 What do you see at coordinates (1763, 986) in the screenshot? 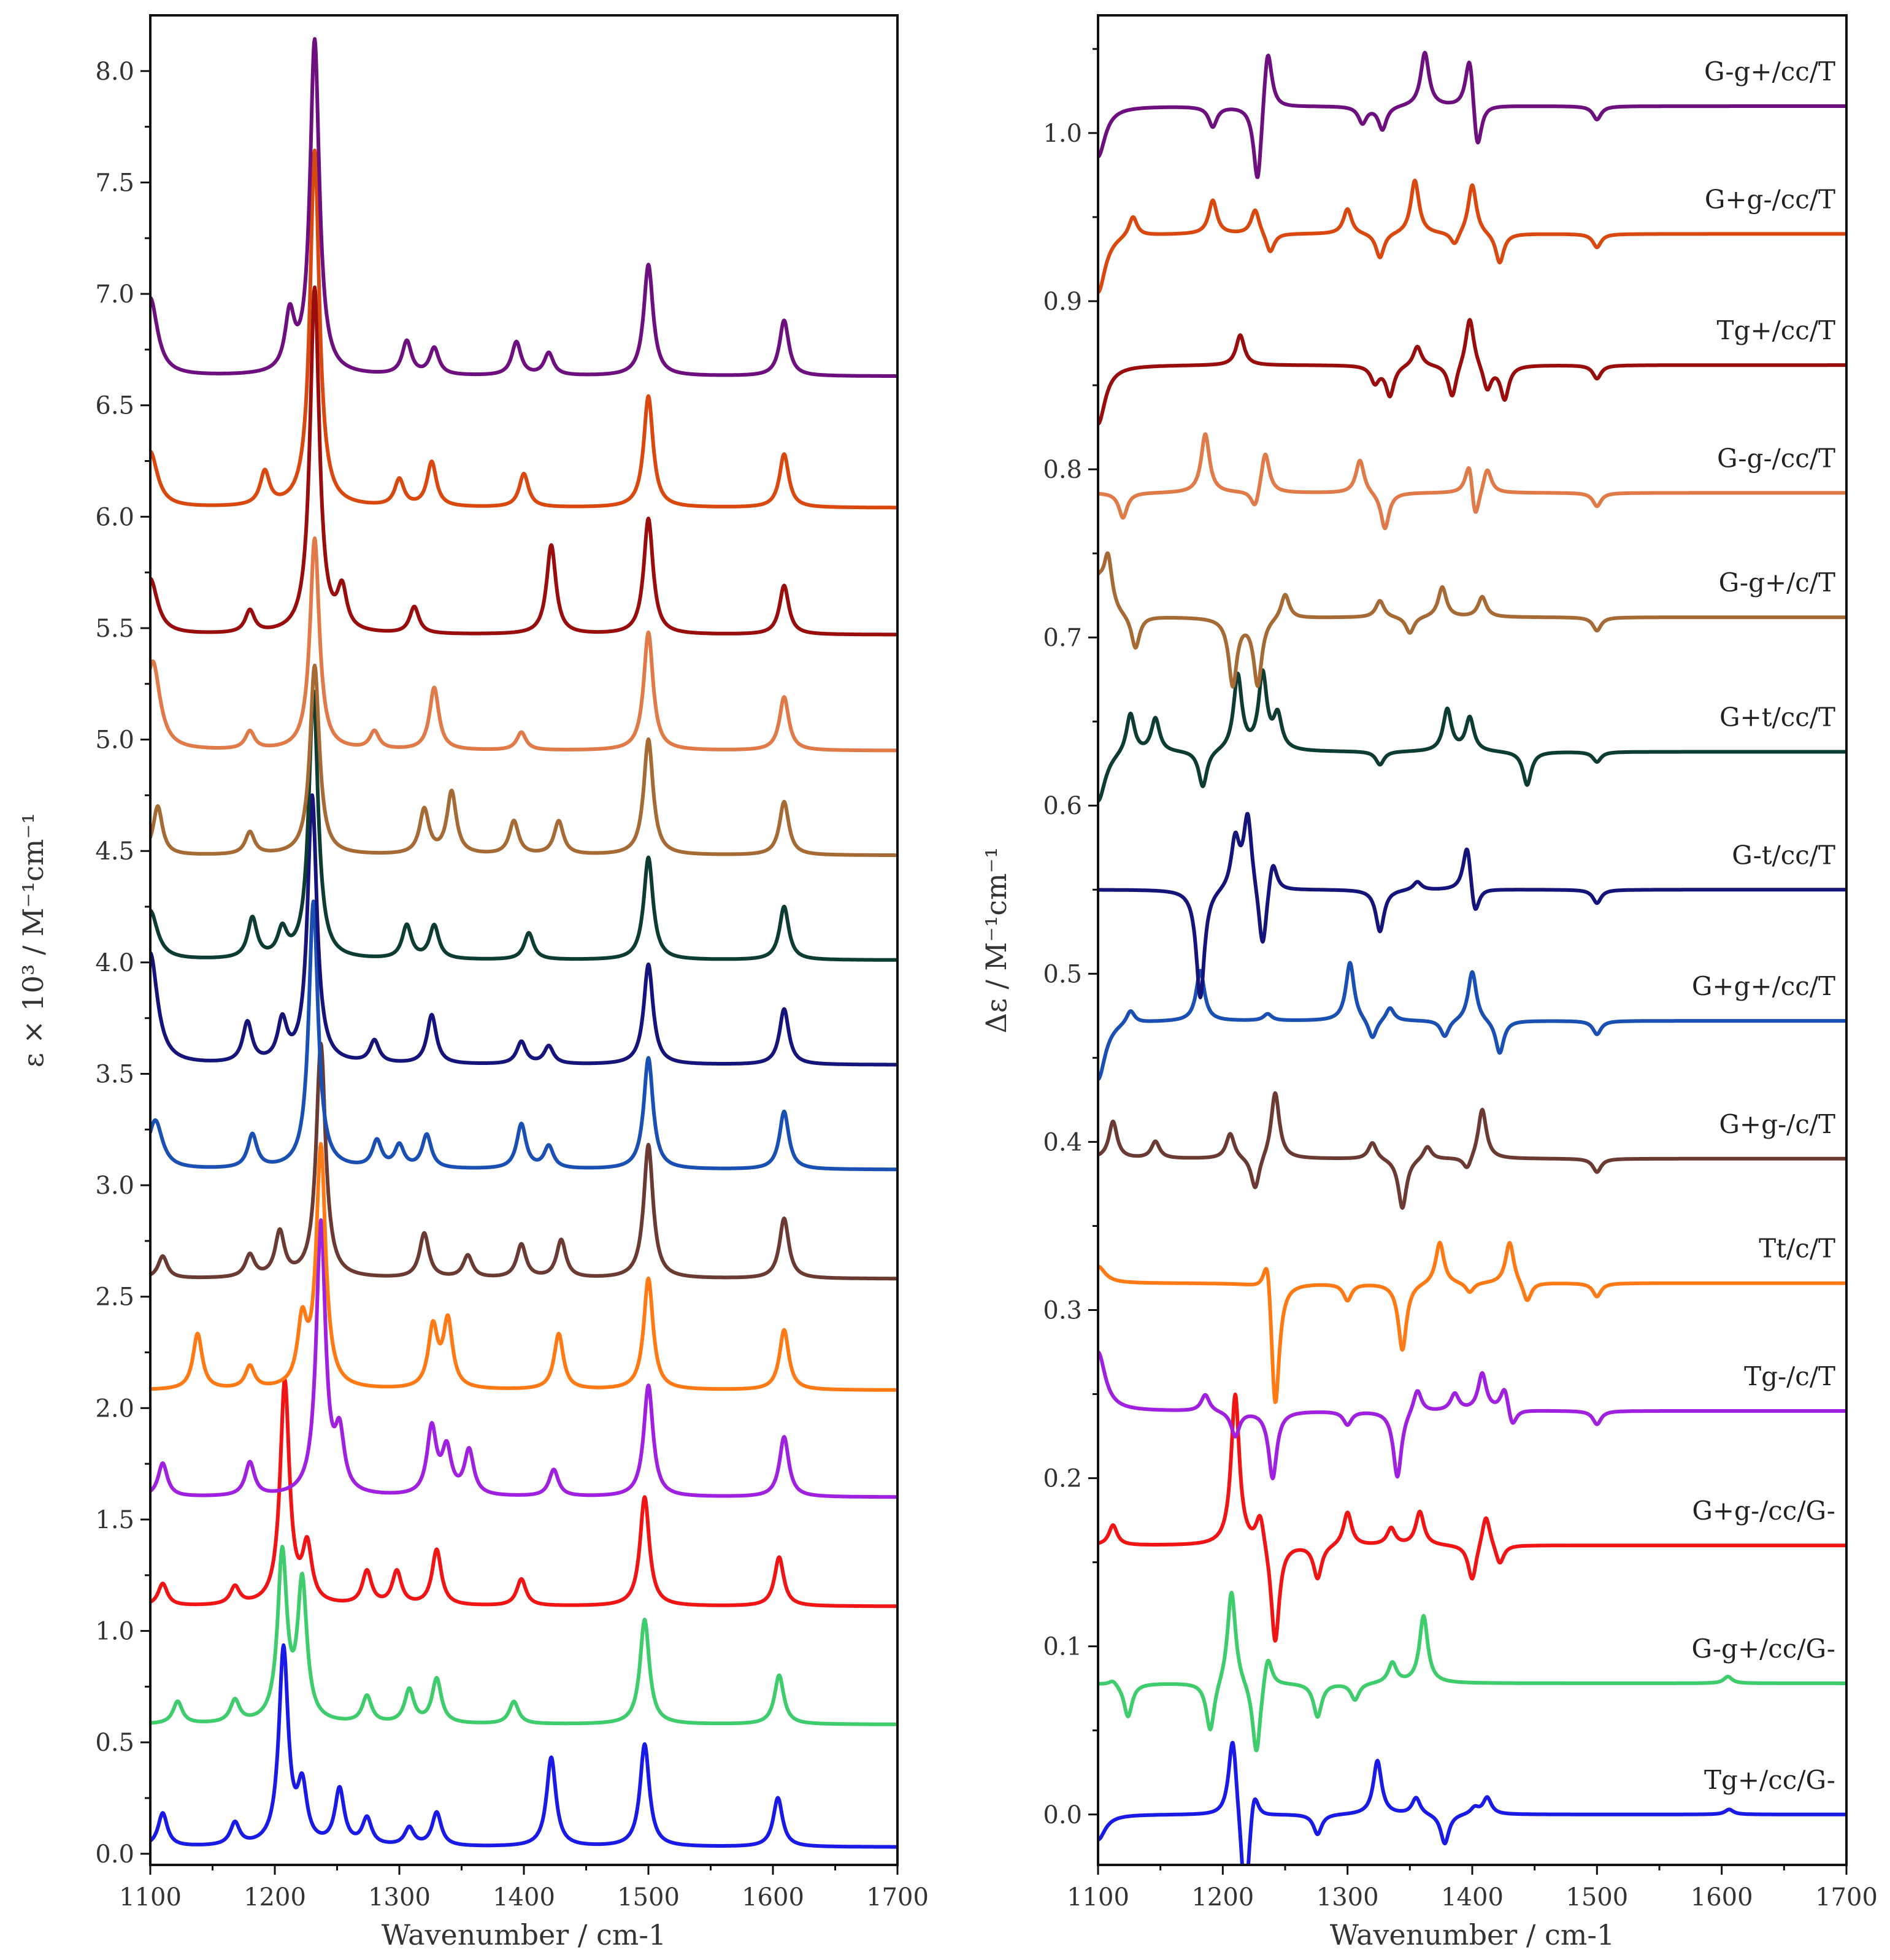
I see `series-label: G+g+/cc/T` at bounding box center [1763, 986].